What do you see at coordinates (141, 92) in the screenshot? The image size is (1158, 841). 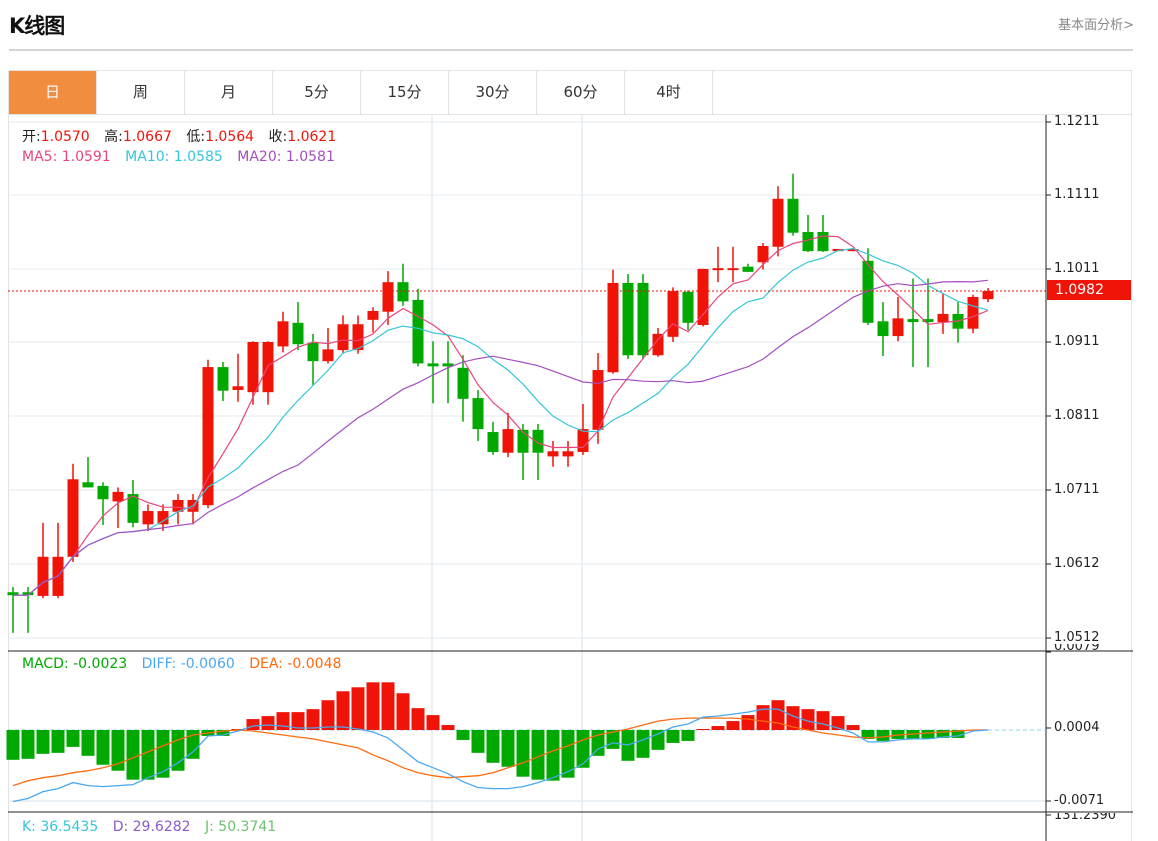 I see `tab-week: 周` at bounding box center [141, 92].